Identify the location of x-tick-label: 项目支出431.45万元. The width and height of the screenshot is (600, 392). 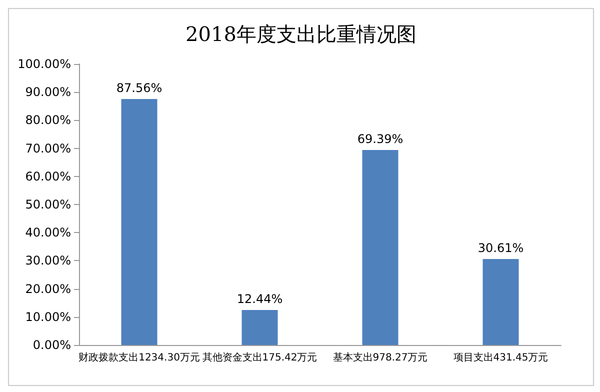
(500, 358).